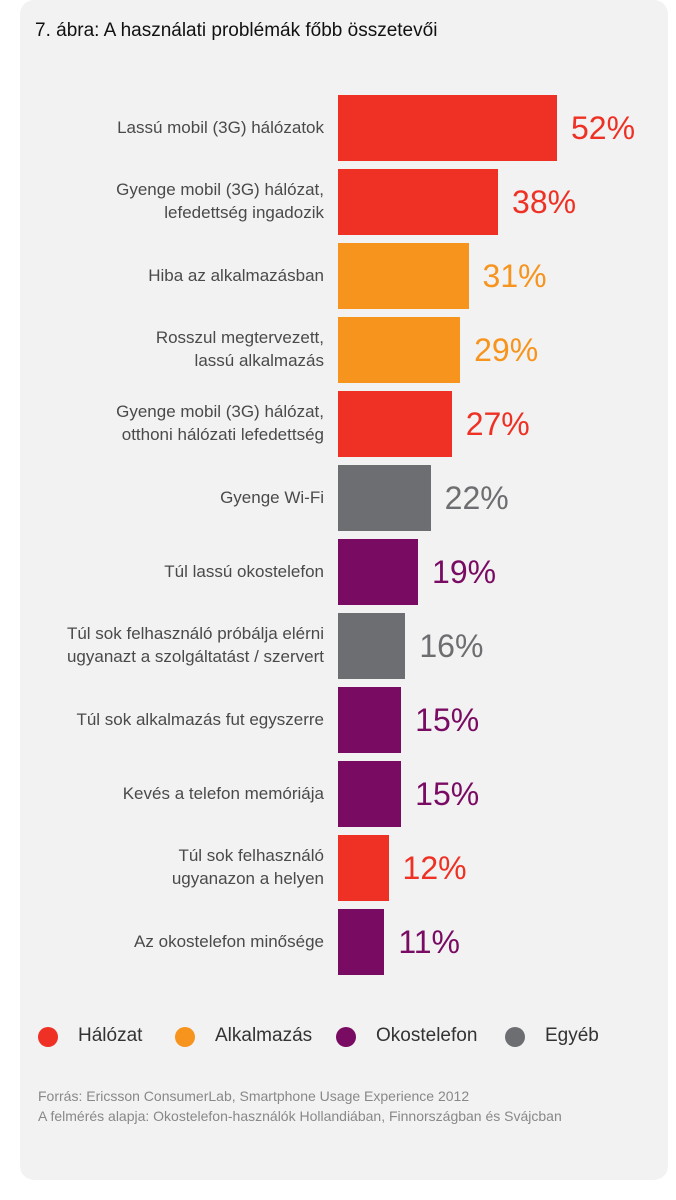 This screenshot has height=1200, width=676. Describe the element at coordinates (223, 793) in the screenshot. I see `category-label: Kevés a telefon memóriája` at that location.